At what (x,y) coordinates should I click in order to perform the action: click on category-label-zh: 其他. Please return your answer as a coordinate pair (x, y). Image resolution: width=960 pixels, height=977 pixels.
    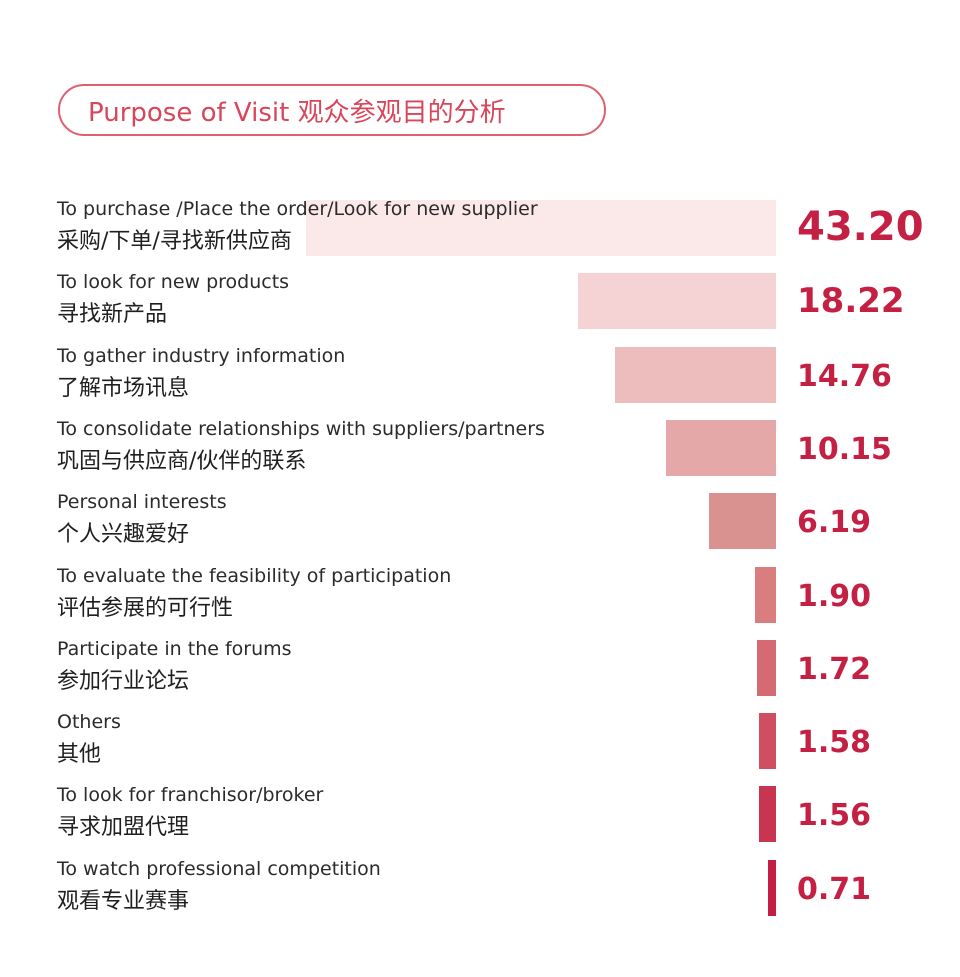
    Looking at the image, I should click on (79, 755).